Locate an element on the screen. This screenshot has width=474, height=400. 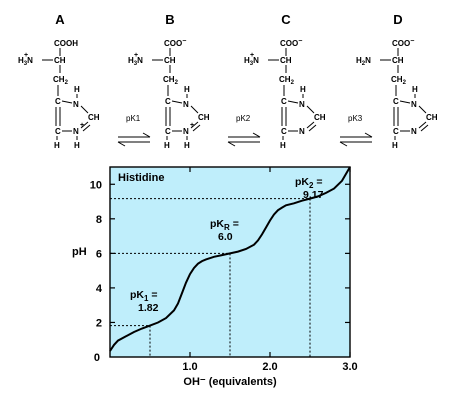
pk-annotations: pK1 =1.82 pKR =6.0 pK2 =9.17 is located at coordinates (227, 245).